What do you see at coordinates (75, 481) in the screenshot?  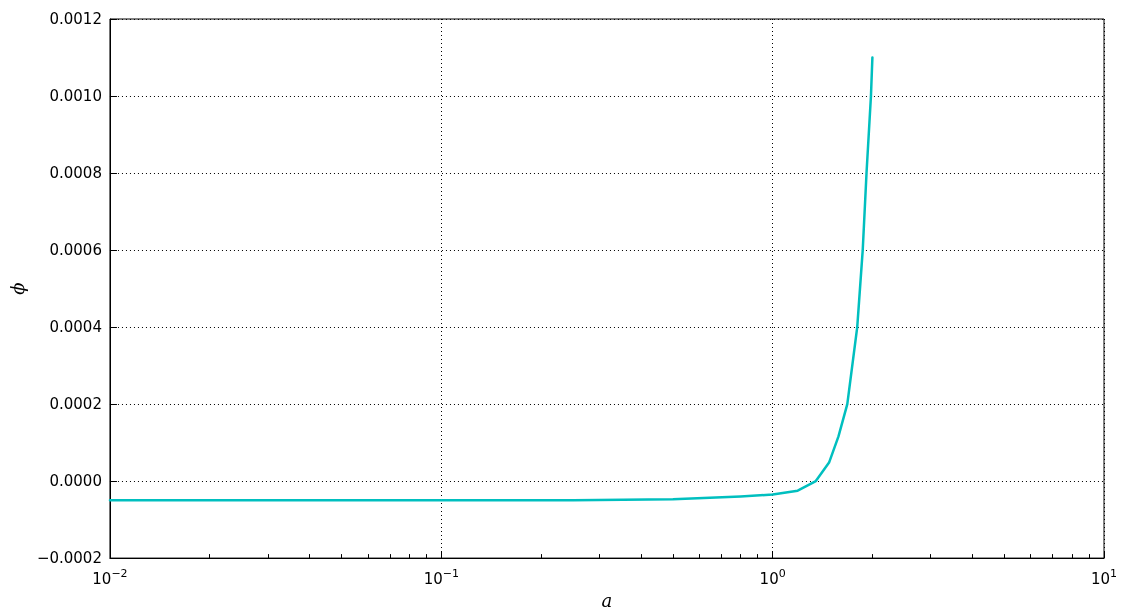 I see `y-tick-label: 0.0000` at bounding box center [75, 481].